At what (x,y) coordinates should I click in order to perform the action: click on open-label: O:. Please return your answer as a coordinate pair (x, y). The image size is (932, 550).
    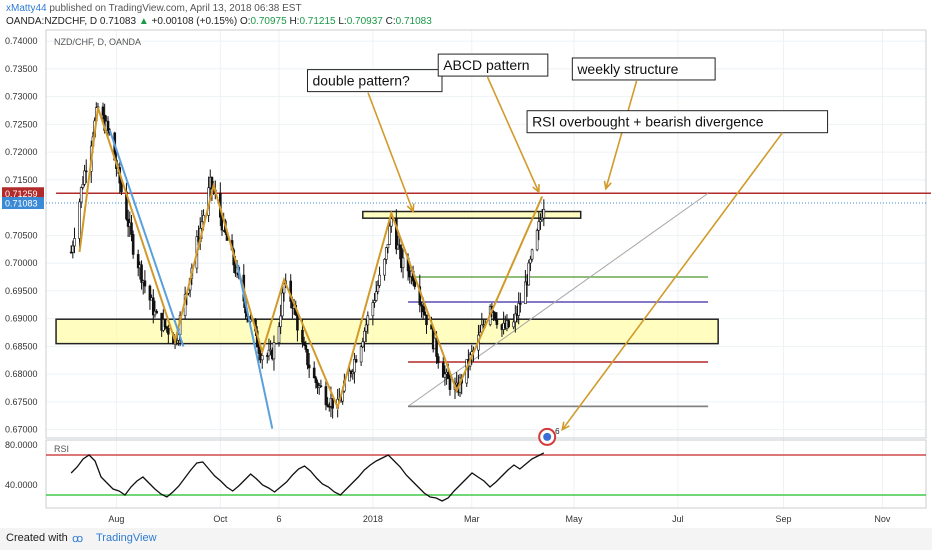
    Looking at the image, I should click on (245, 21).